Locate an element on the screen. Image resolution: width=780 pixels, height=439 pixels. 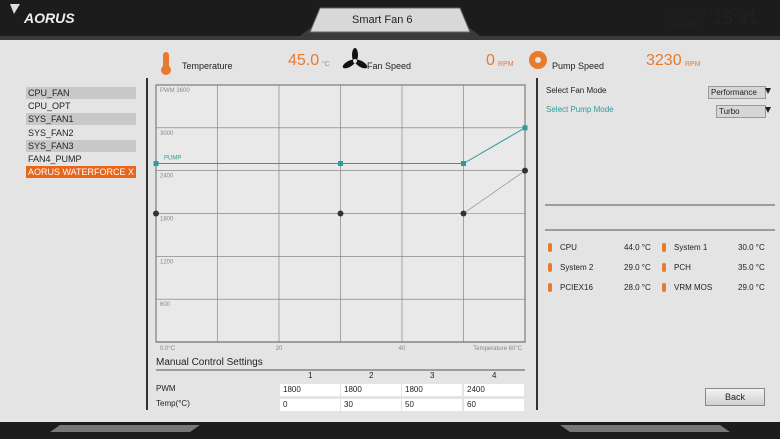
x-tick-label: 20 is located at coordinates (279, 349).